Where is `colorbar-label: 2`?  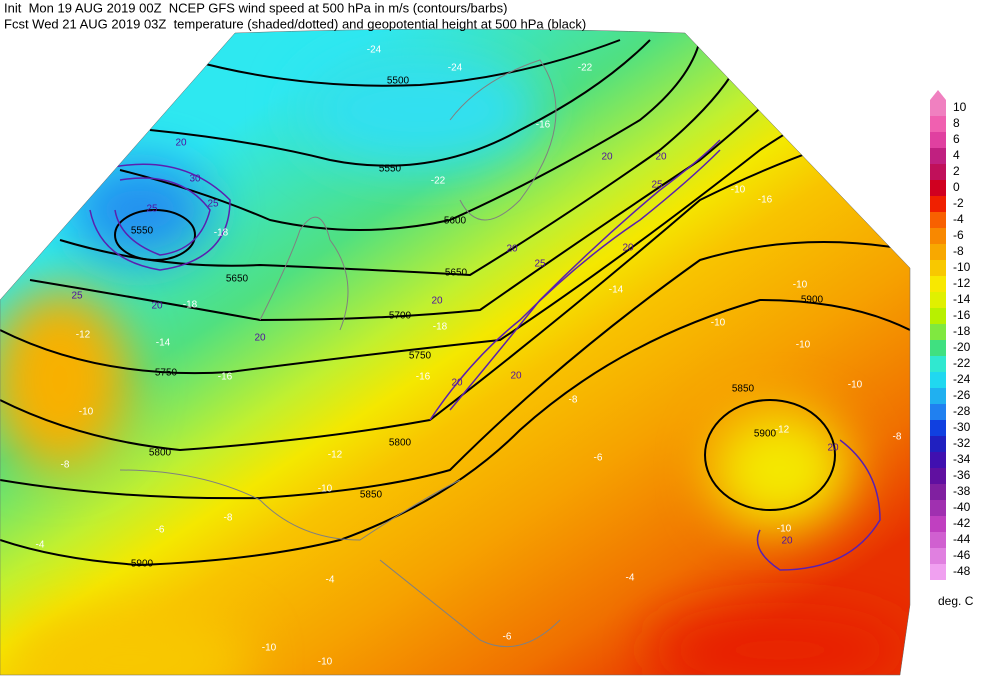 colorbar-label: 2 is located at coordinates (956, 171).